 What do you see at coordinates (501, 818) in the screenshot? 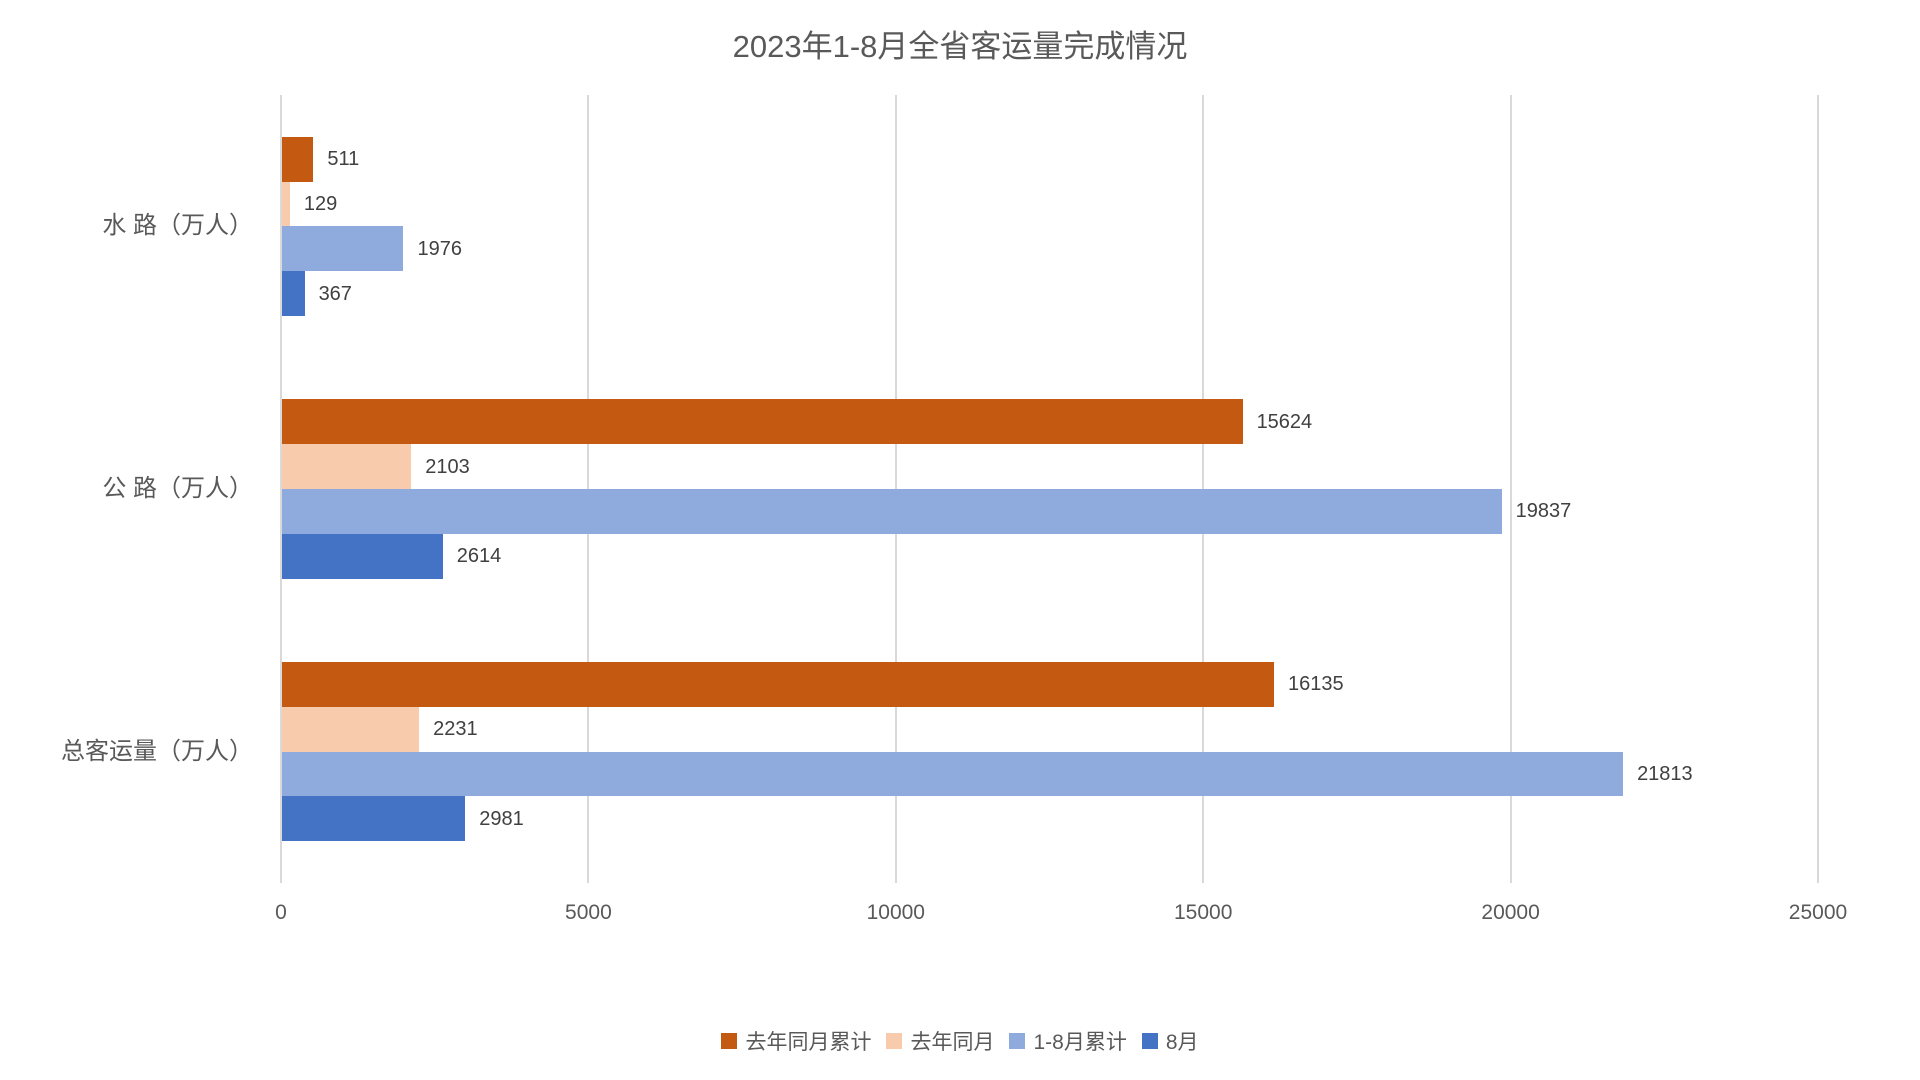
I see `bar-value-label: 2981` at bounding box center [501, 818].